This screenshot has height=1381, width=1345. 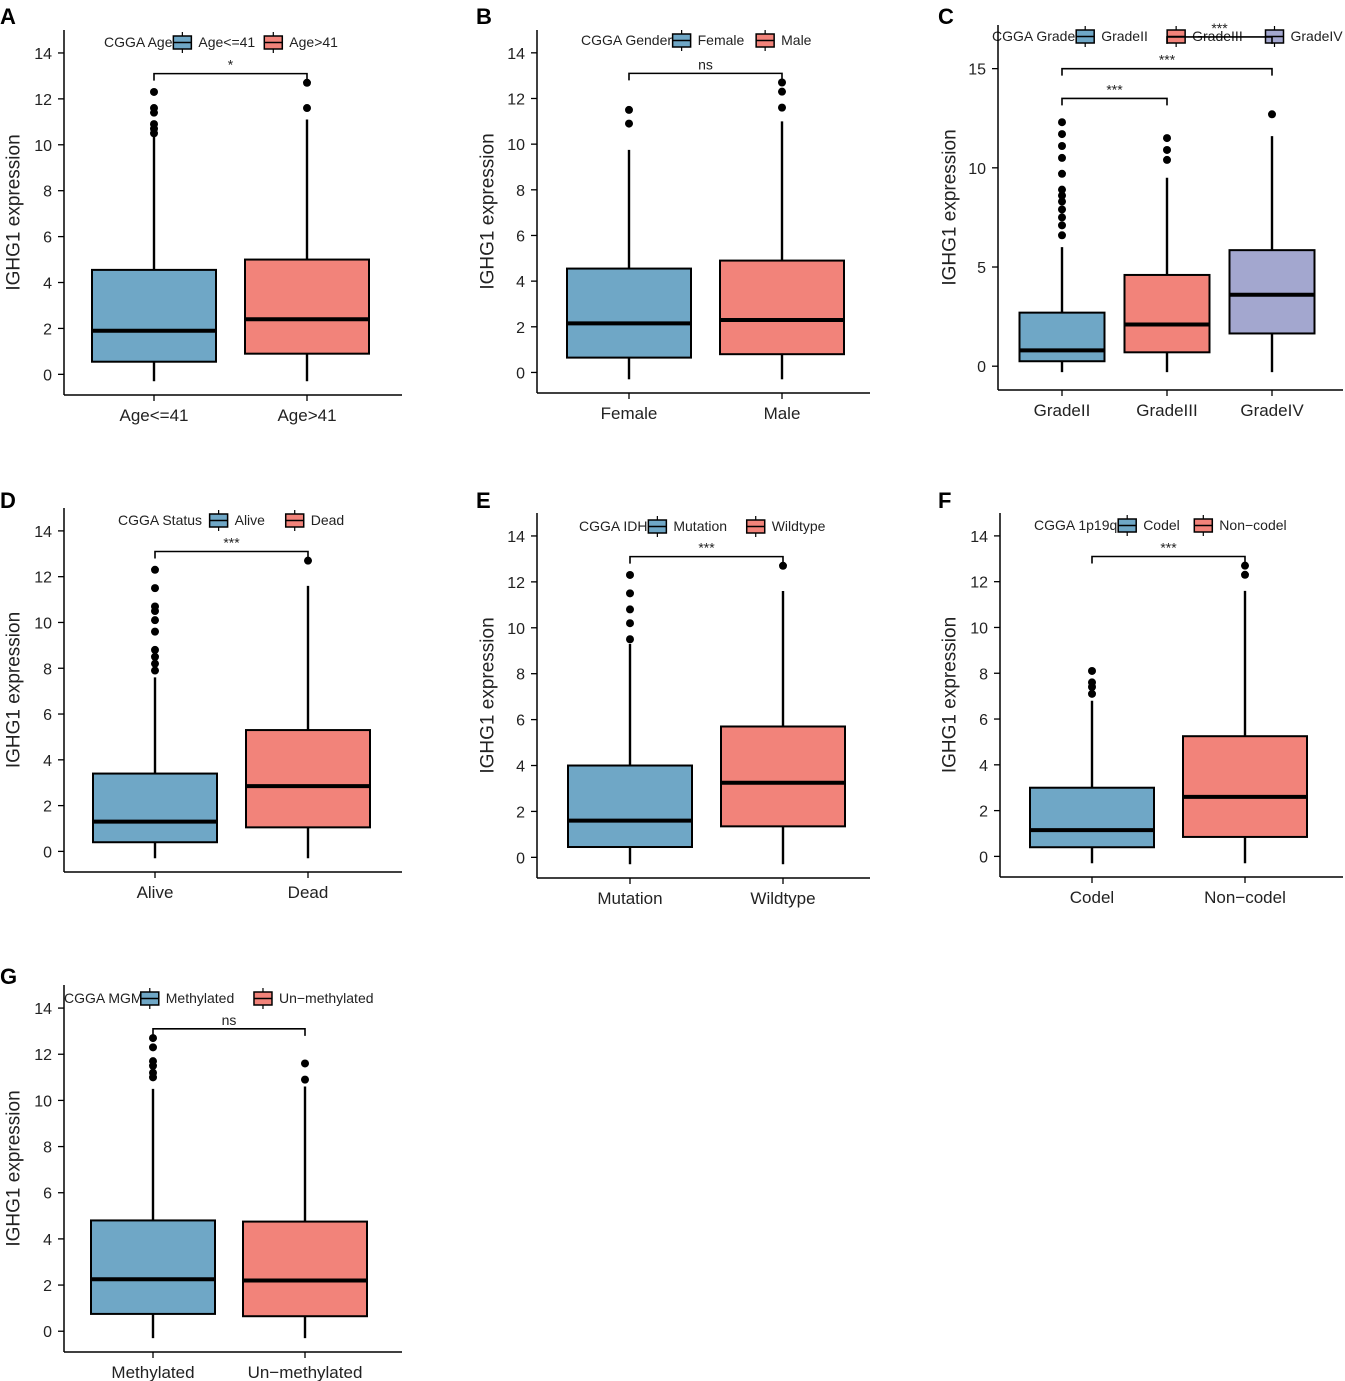 I want to click on legend: CGGA IDH Mutation Wildtype, so click(x=702, y=526).